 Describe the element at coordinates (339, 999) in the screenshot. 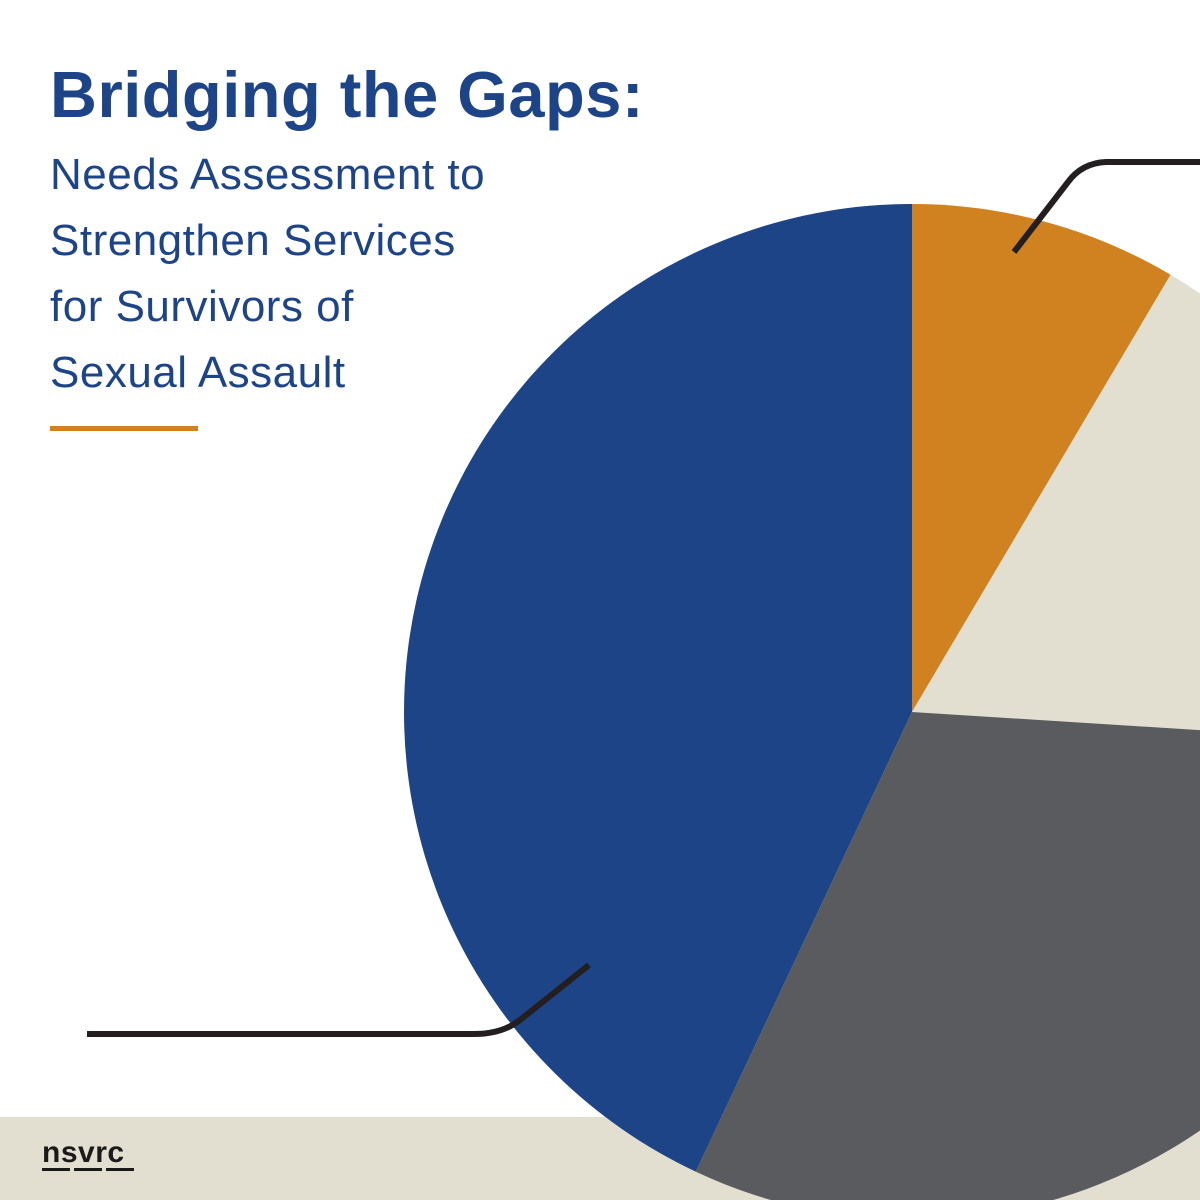

I see `leader-line-bottom` at that location.